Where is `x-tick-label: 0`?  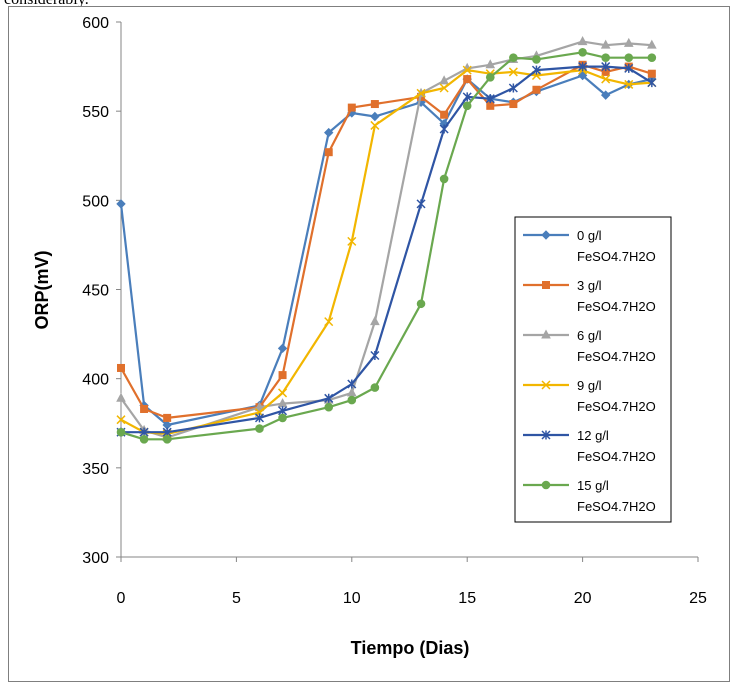
x-tick-label: 0 is located at coordinates (121, 598).